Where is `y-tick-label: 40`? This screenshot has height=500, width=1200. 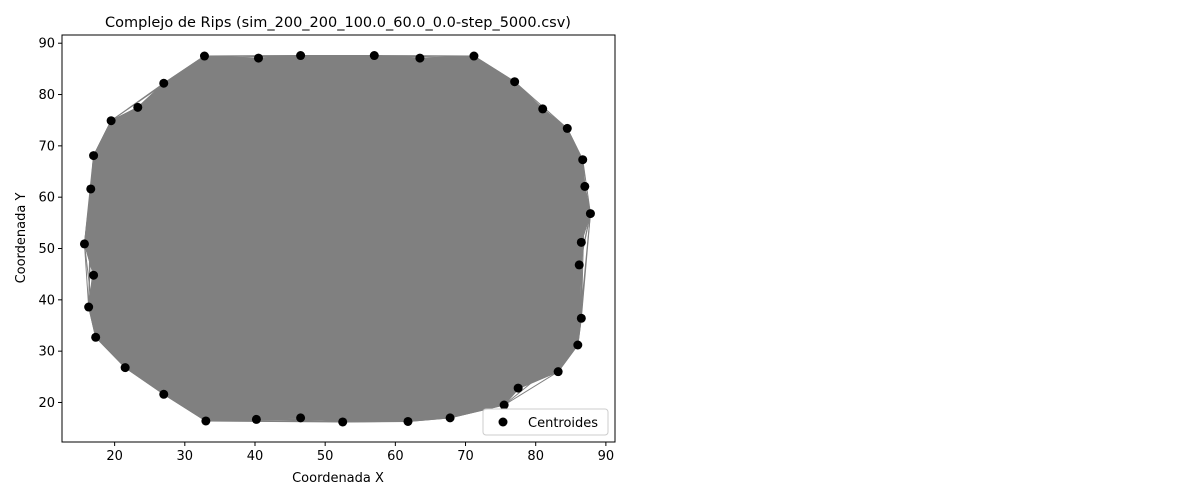
y-tick-label: 40 is located at coordinates (46, 300).